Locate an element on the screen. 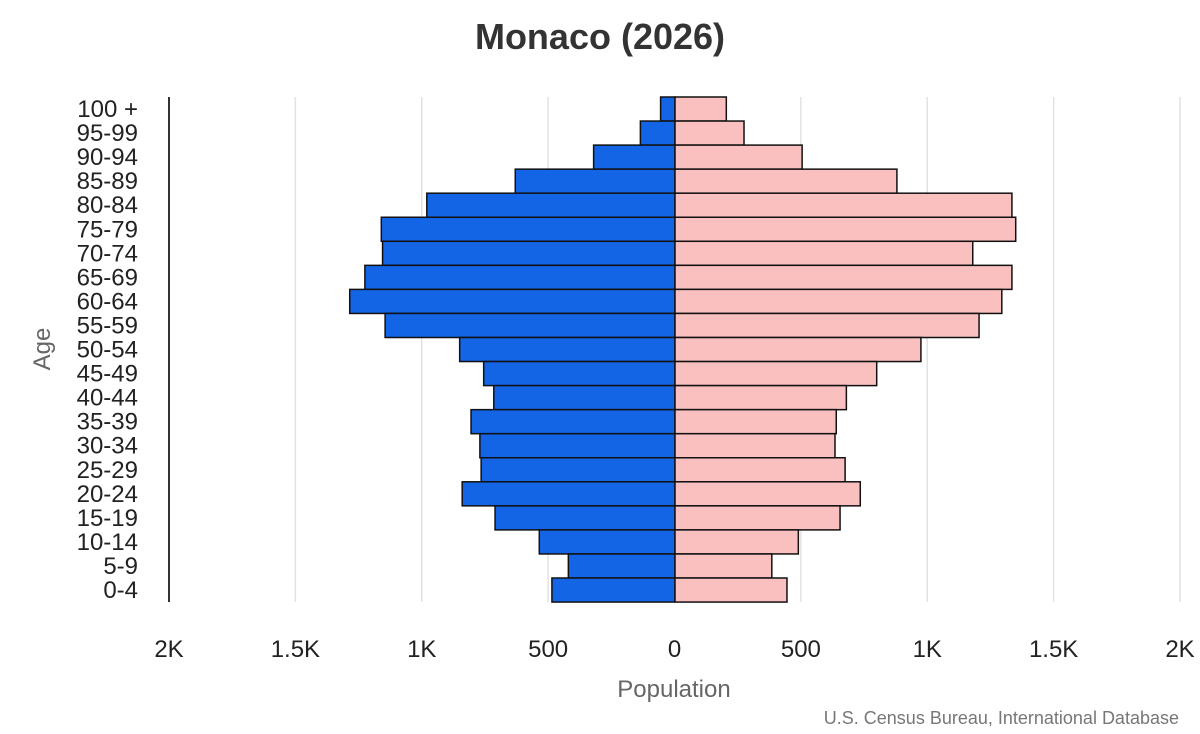  age-label: 0-4 is located at coordinates (120, 590).